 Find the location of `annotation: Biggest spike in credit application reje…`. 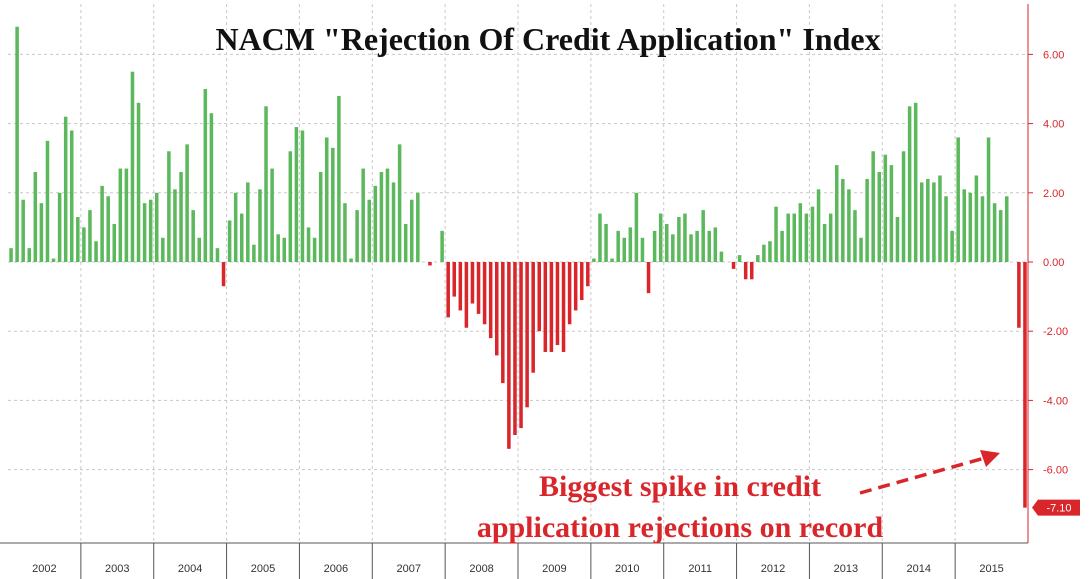

annotation: Biggest spike in credit application reje… is located at coordinates (738, 497).